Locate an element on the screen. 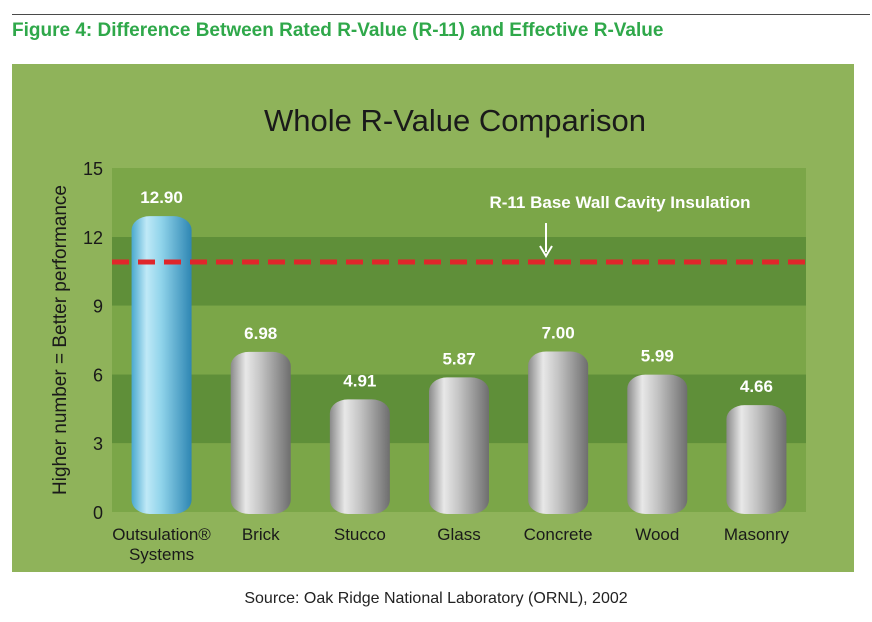 Image resolution: width=872 pixels, height=622 pixels. y-tick-label: 0 is located at coordinates (98, 513).